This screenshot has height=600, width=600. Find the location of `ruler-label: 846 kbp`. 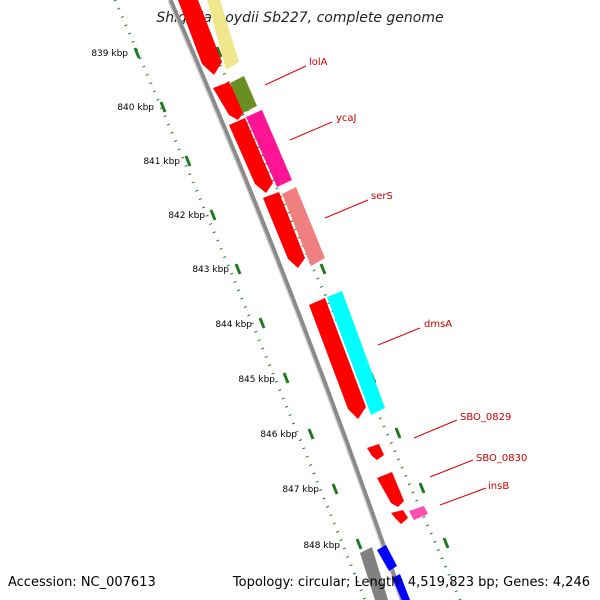

ruler-label: 846 kbp is located at coordinates (278, 435).